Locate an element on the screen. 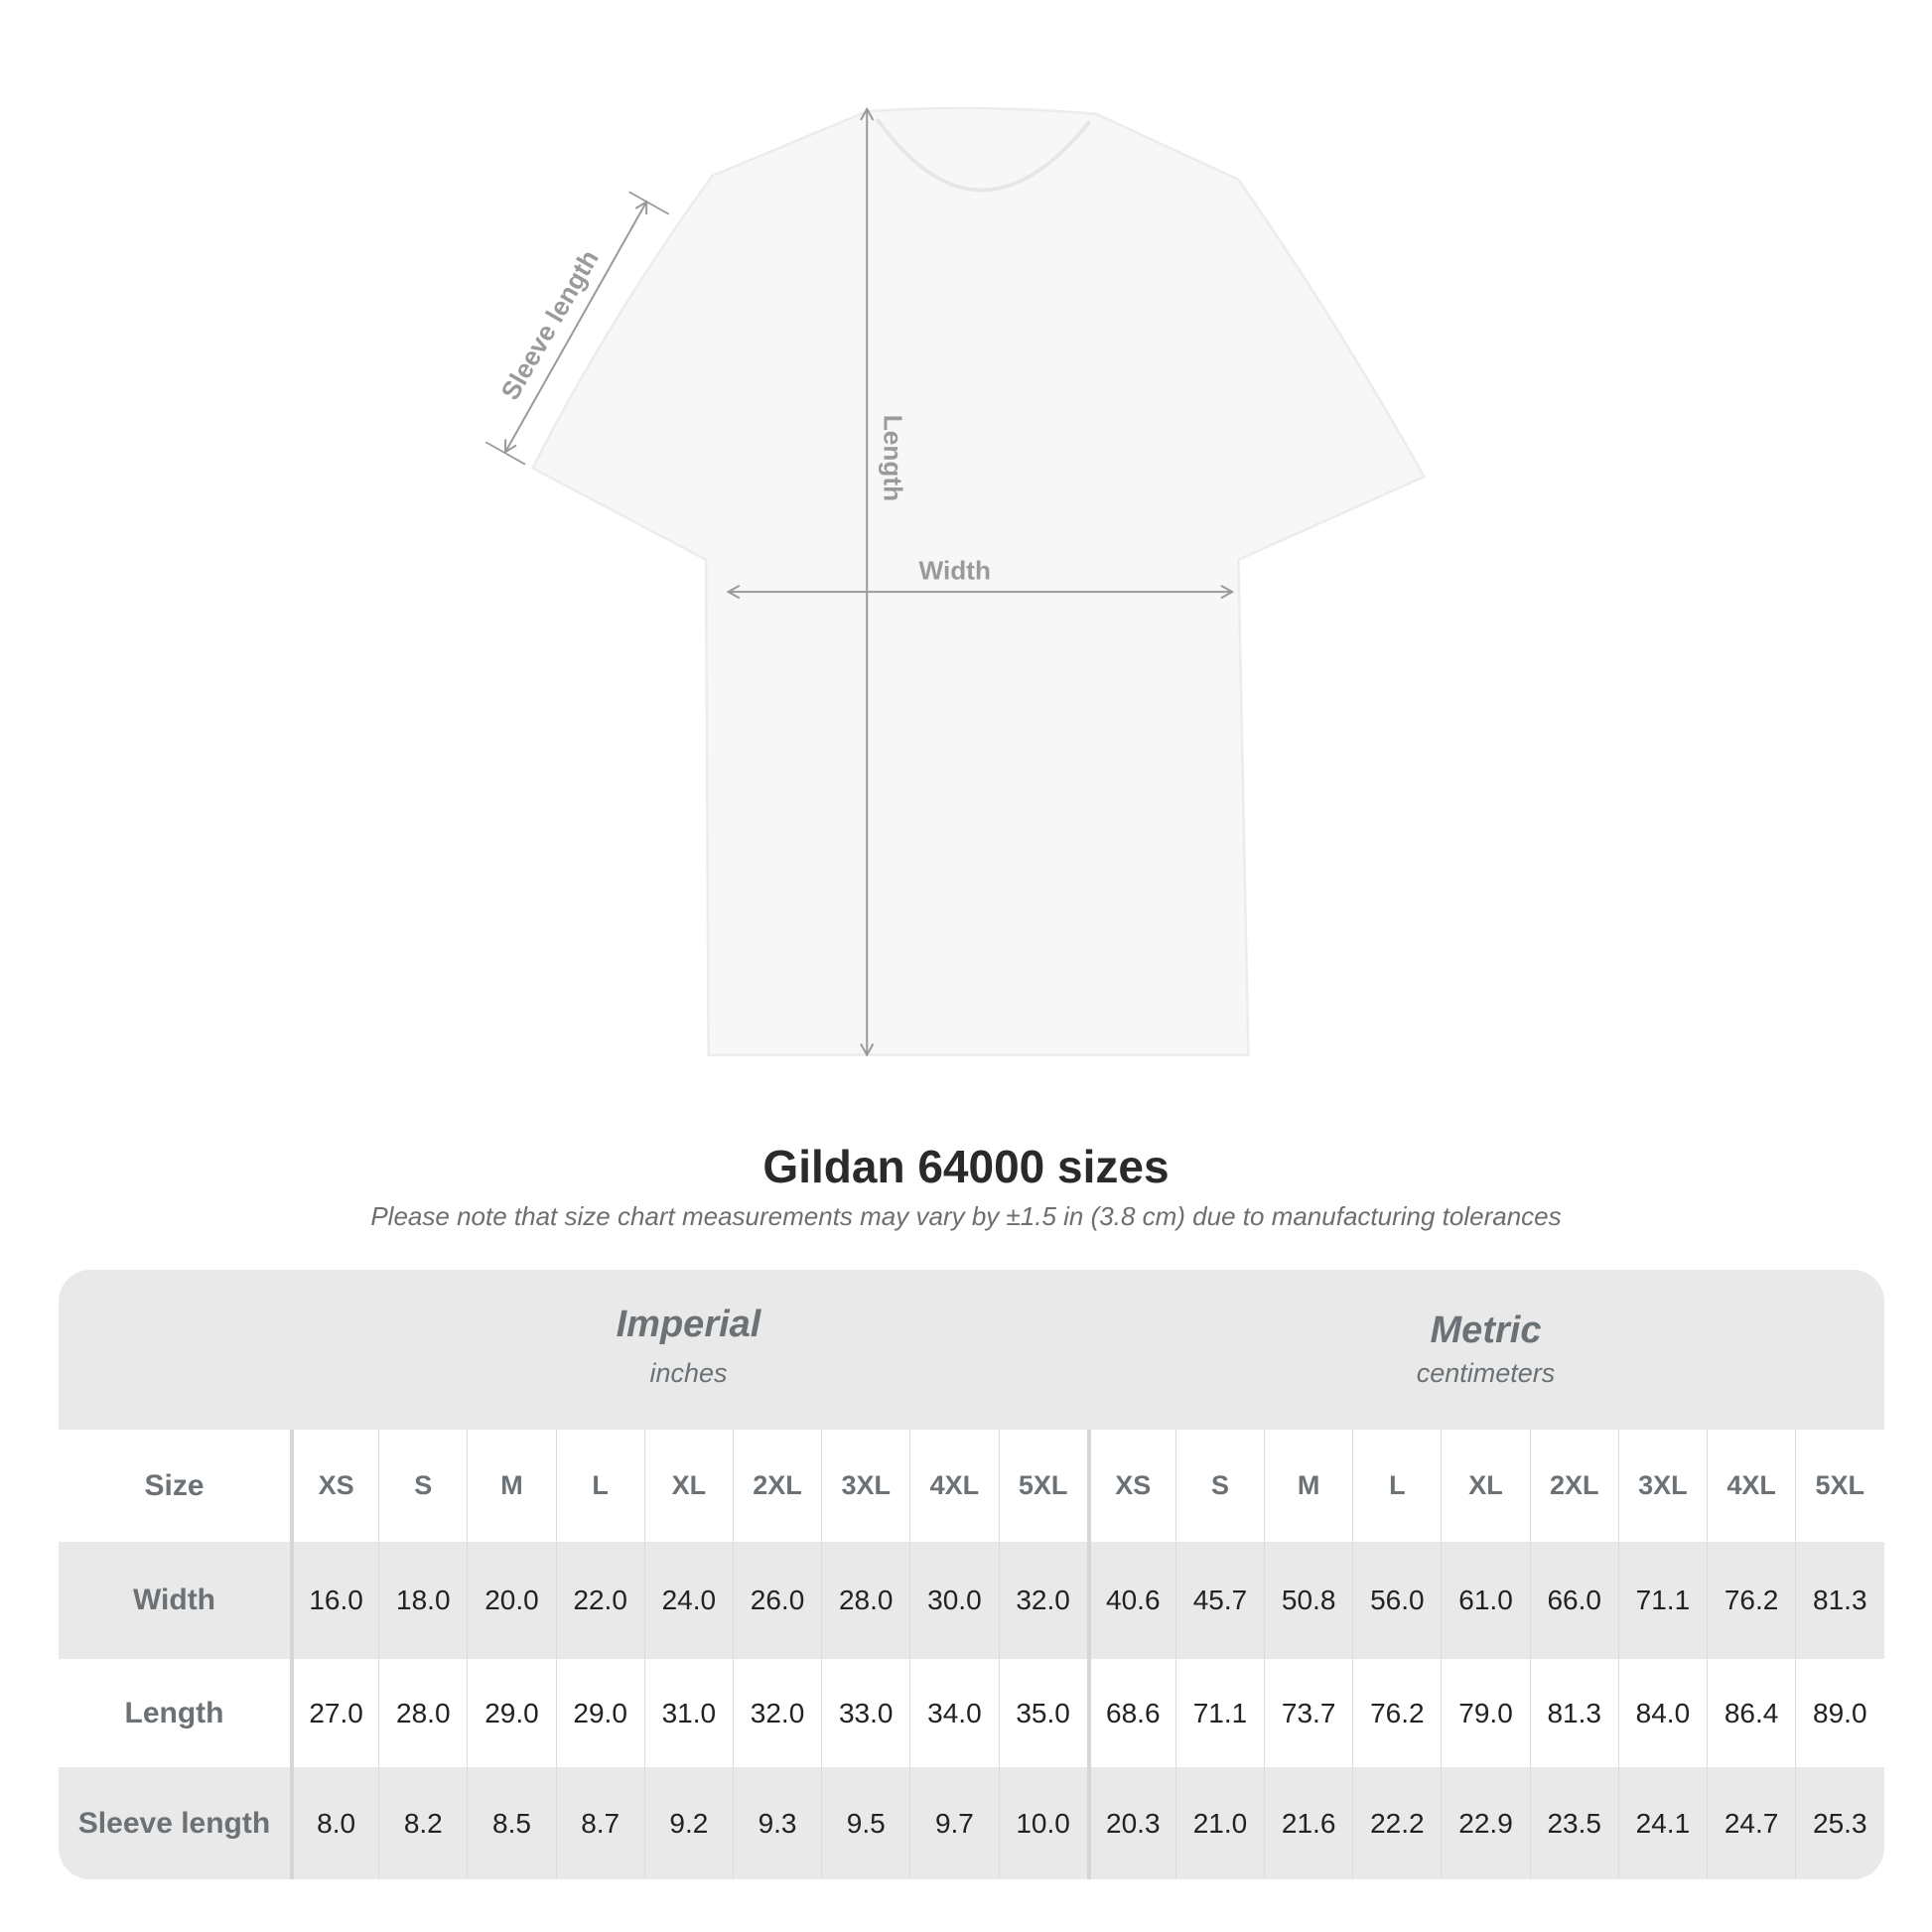 The width and height of the screenshot is (1932, 1932). width-label: Width is located at coordinates (955, 571).